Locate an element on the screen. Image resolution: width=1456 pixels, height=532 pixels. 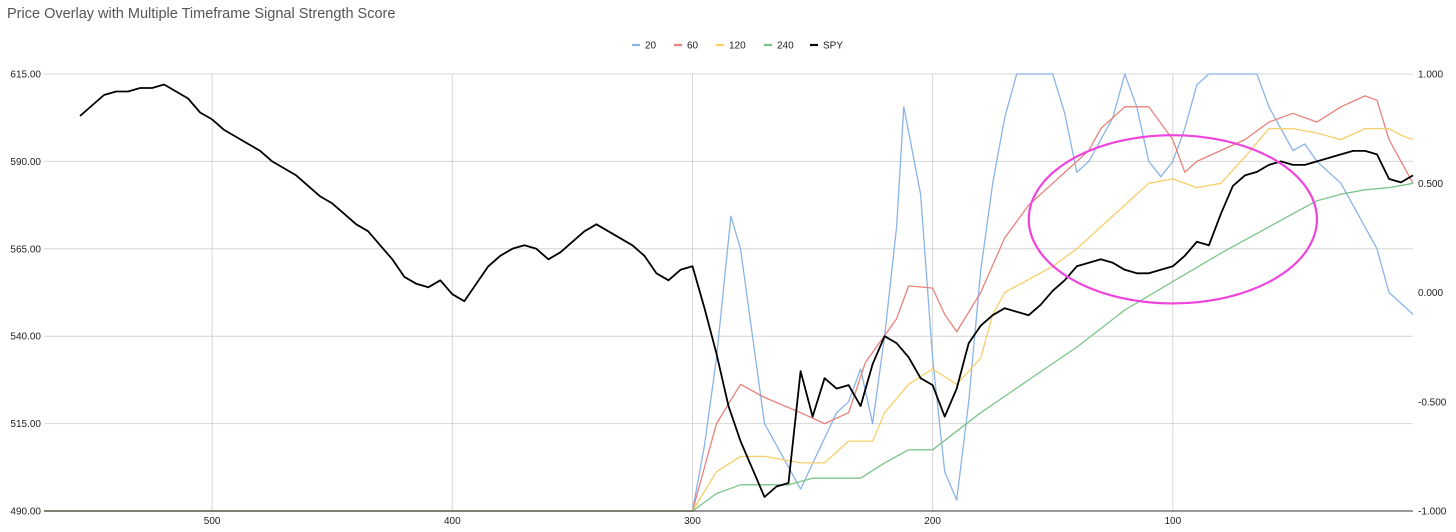
legend-label-60: 60 is located at coordinates (693, 46).